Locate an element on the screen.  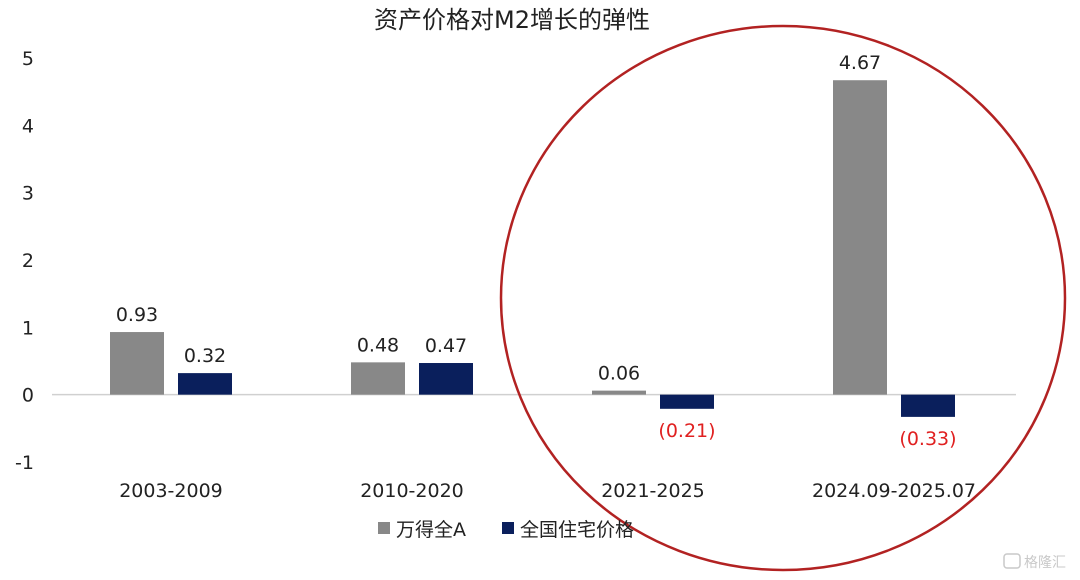
x-category-label: 2010-2020 is located at coordinates (412, 491).